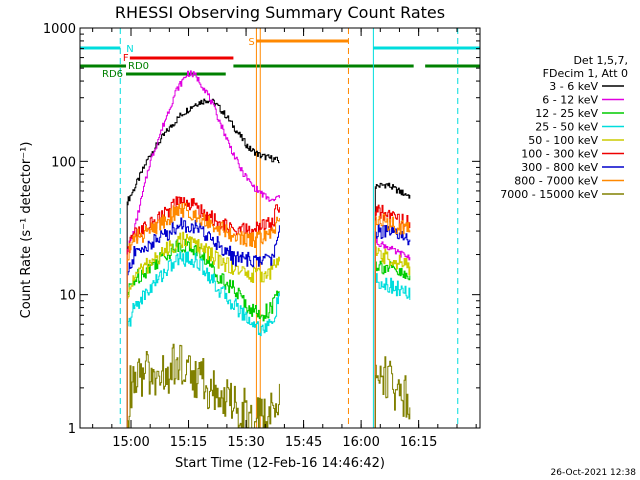 The image size is (640, 480). Describe the element at coordinates (303, 442) in the screenshot. I see `x-tick-label: 15:45` at that location.